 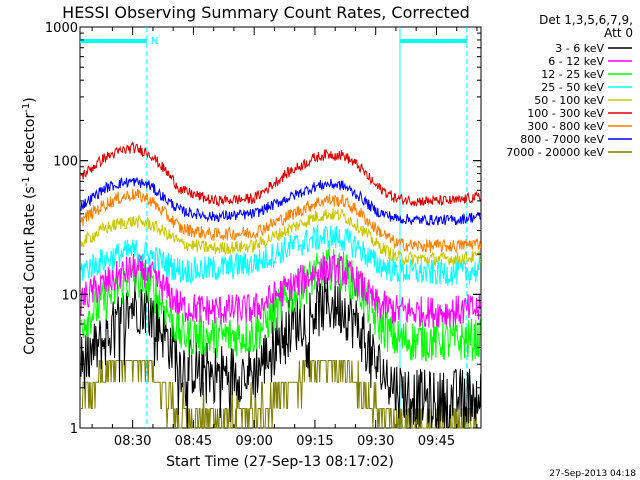 I want to click on y-tick-label: 100, so click(x=65, y=162).